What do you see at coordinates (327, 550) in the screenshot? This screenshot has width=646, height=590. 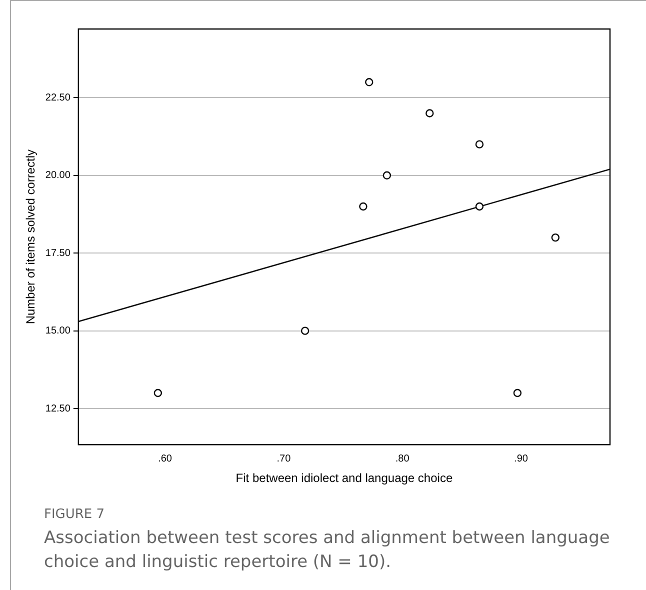 I see `text: Association between test scores and alignment between language choice and linguistic repertoire (N = 10).` at bounding box center [327, 550].